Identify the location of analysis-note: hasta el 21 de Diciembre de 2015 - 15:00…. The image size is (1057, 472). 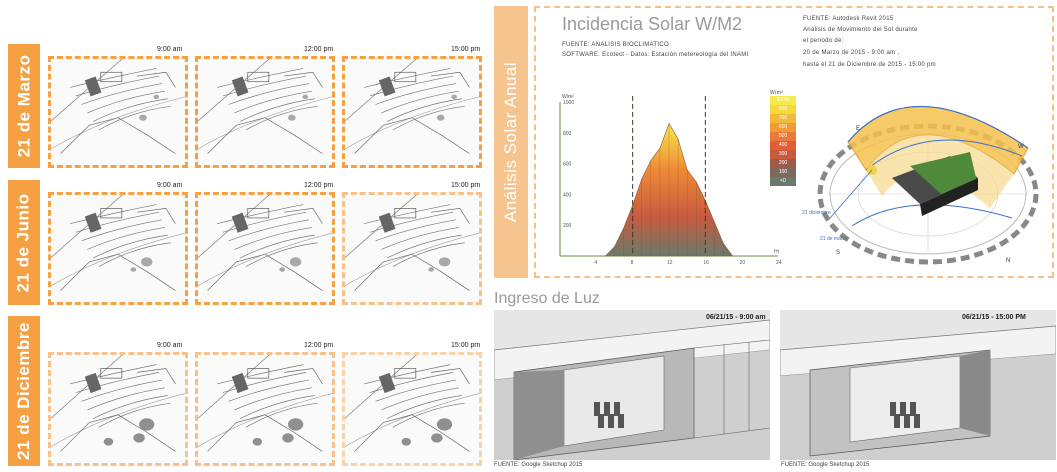
(869, 65).